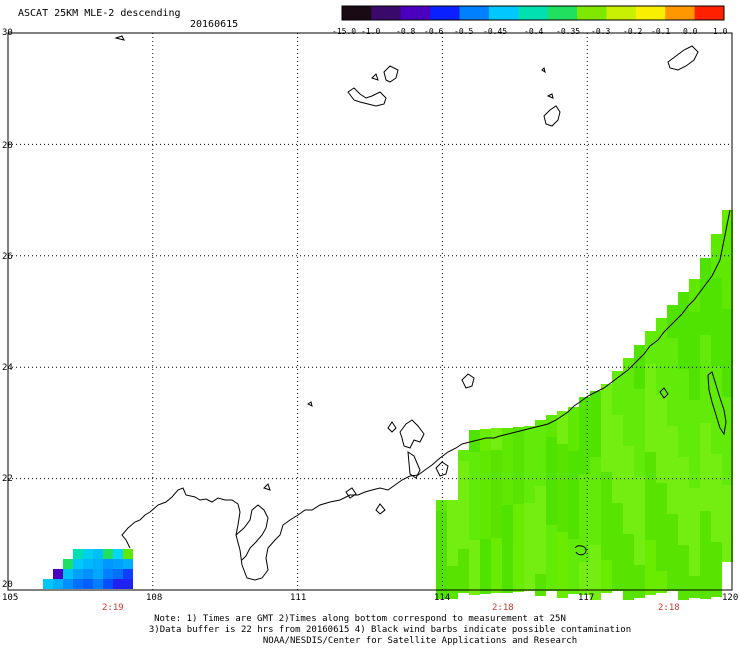 The width and height of the screenshot is (740, 650). Describe the element at coordinates (154, 598) in the screenshot. I see `lon-label: 108` at that location.